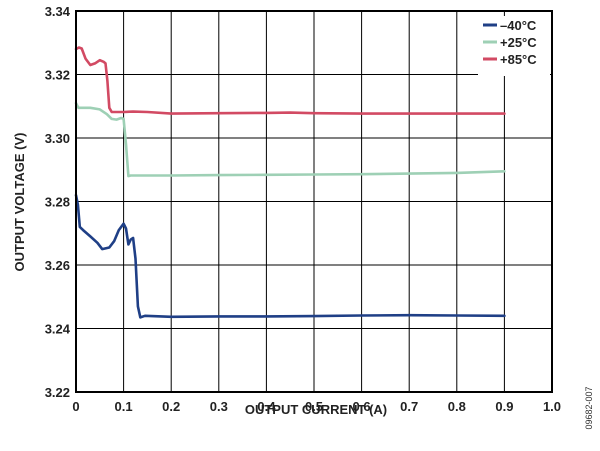 The image size is (600, 451). I want to click on x-tick-label: 0.5, so click(314, 406).